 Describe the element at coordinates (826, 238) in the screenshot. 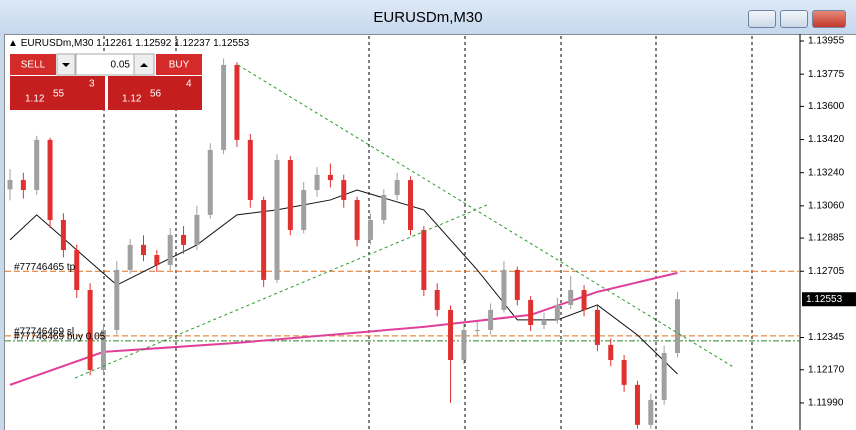

I see `y-tick-label: 1.12885` at that location.